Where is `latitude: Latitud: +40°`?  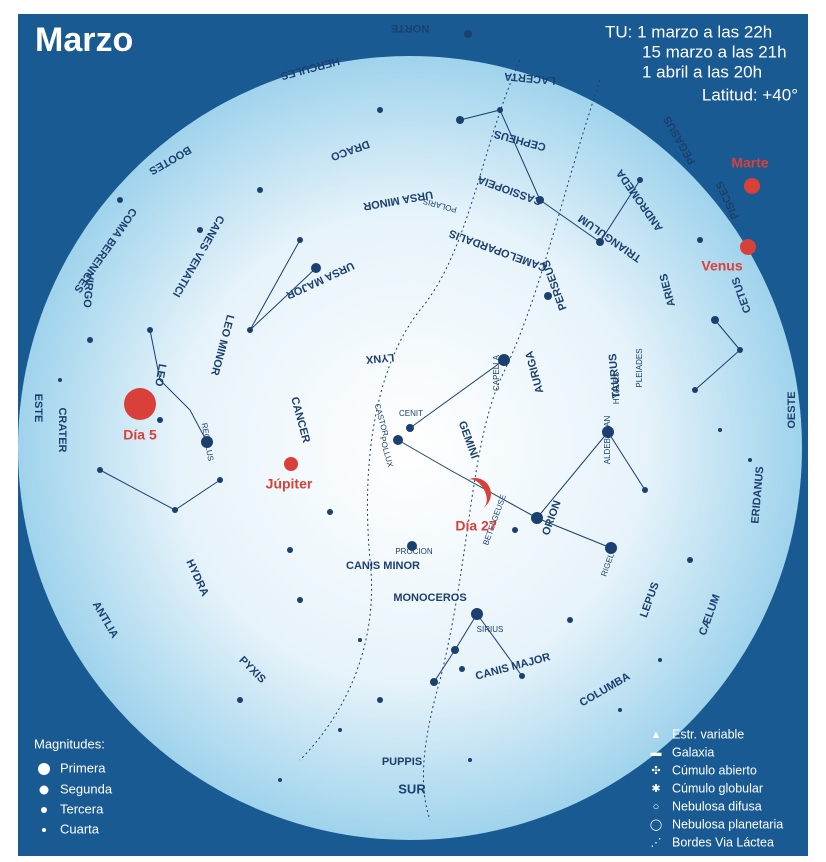
latitude: Latitud: +40° is located at coordinates (750, 94).